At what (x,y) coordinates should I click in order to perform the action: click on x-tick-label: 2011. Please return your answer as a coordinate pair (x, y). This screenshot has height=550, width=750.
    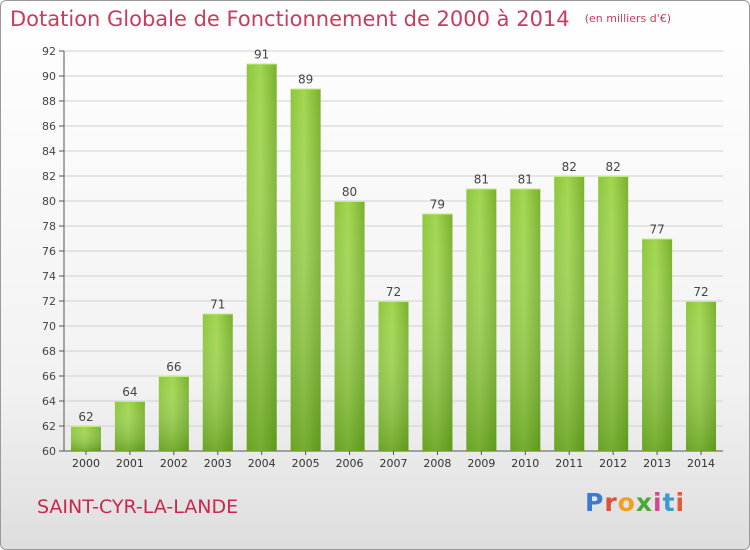
    Looking at the image, I should click on (569, 463).